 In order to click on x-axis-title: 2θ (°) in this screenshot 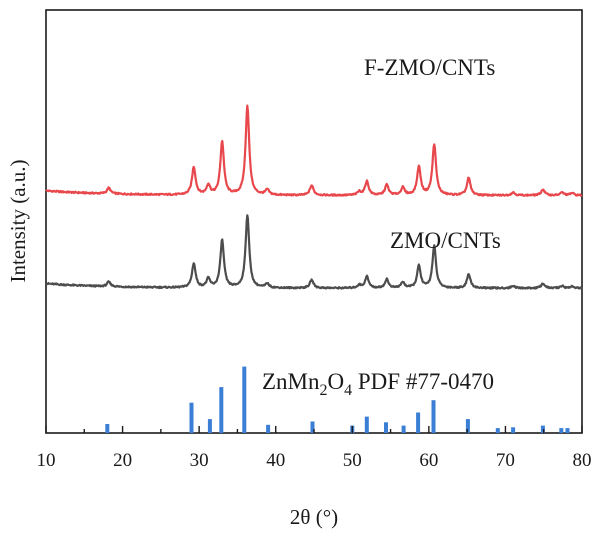, I will do `click(314, 517)`.